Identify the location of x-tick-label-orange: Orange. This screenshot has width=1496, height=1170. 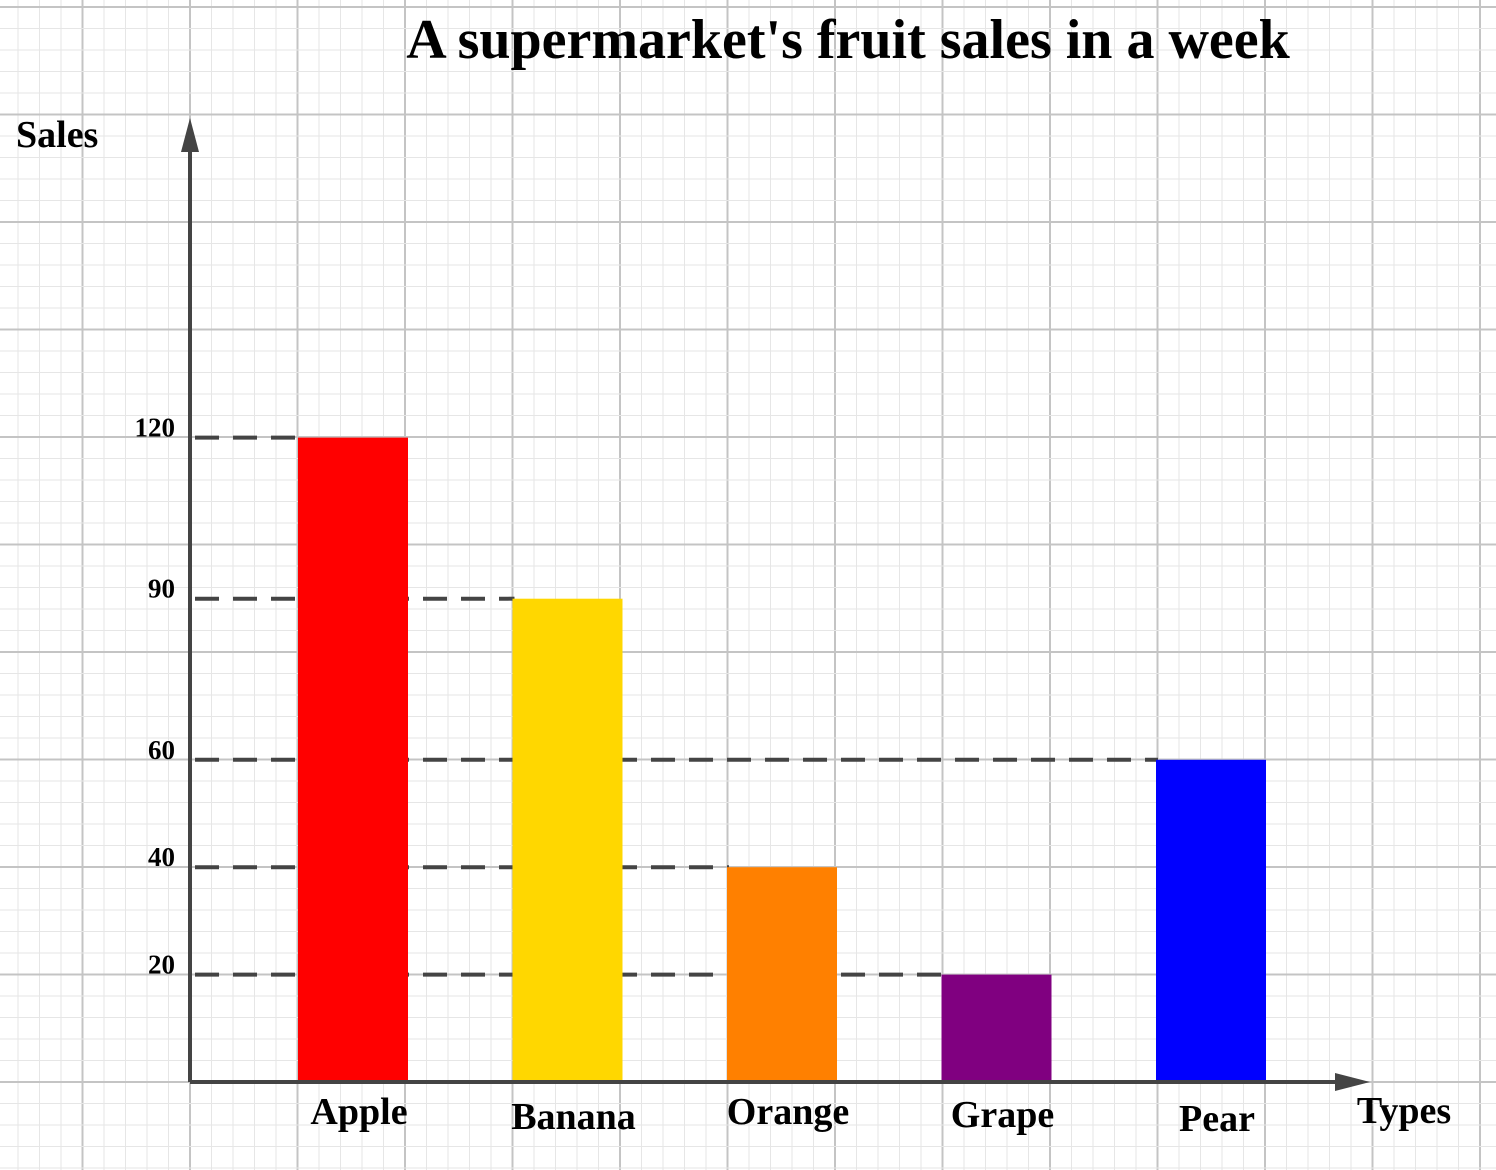
(788, 1112).